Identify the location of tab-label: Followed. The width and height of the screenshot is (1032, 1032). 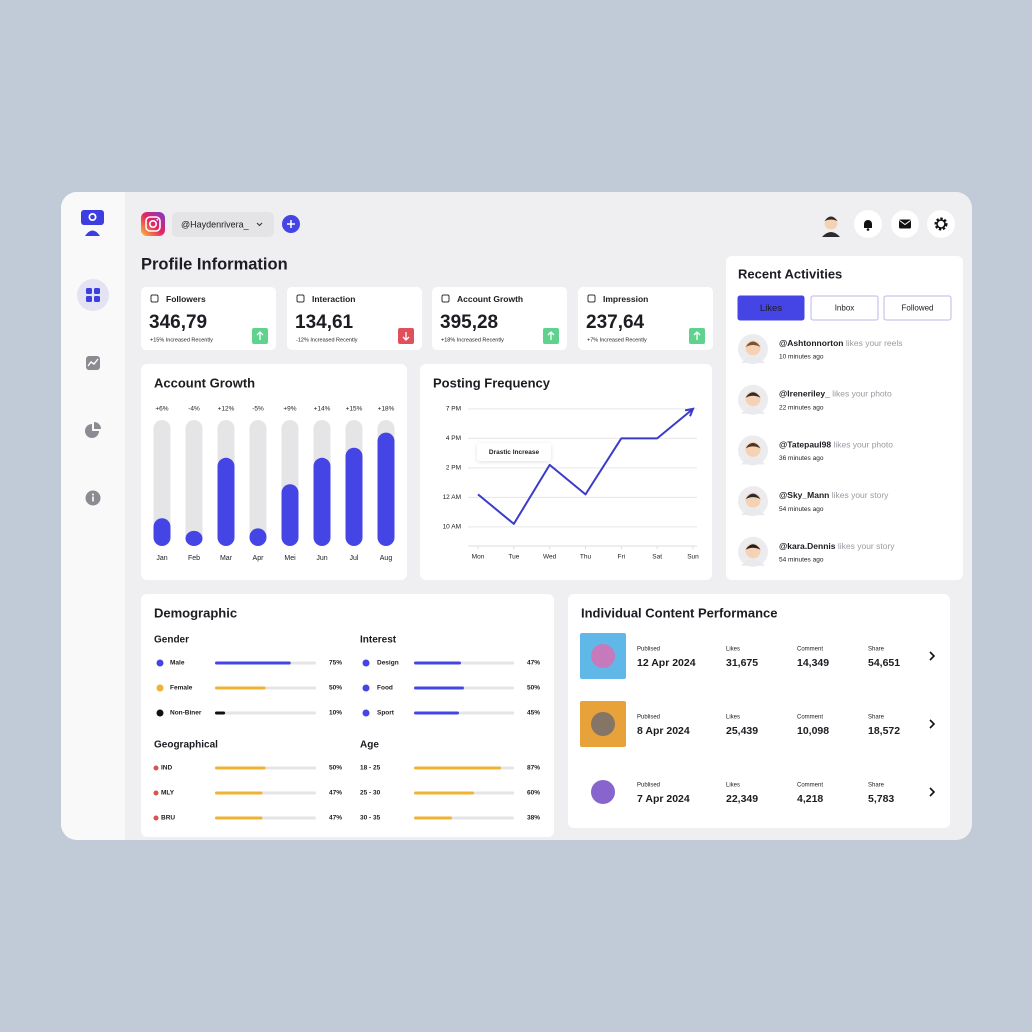
(917, 308).